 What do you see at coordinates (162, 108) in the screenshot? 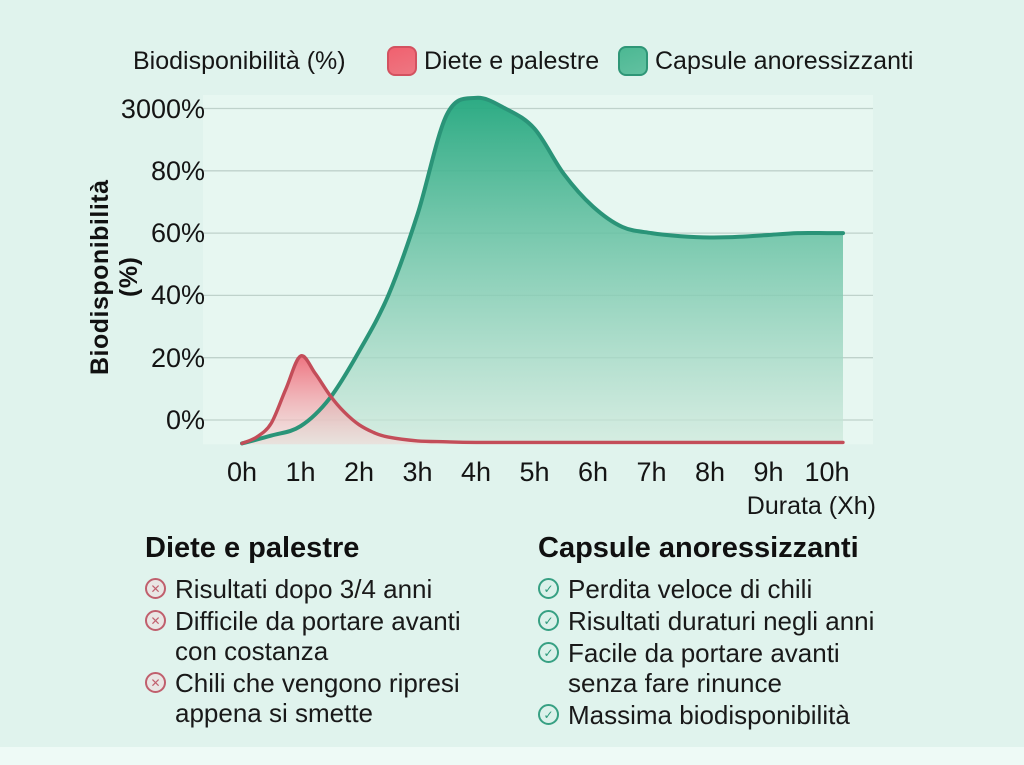
I see `y-tick-label: 3000%` at bounding box center [162, 108].